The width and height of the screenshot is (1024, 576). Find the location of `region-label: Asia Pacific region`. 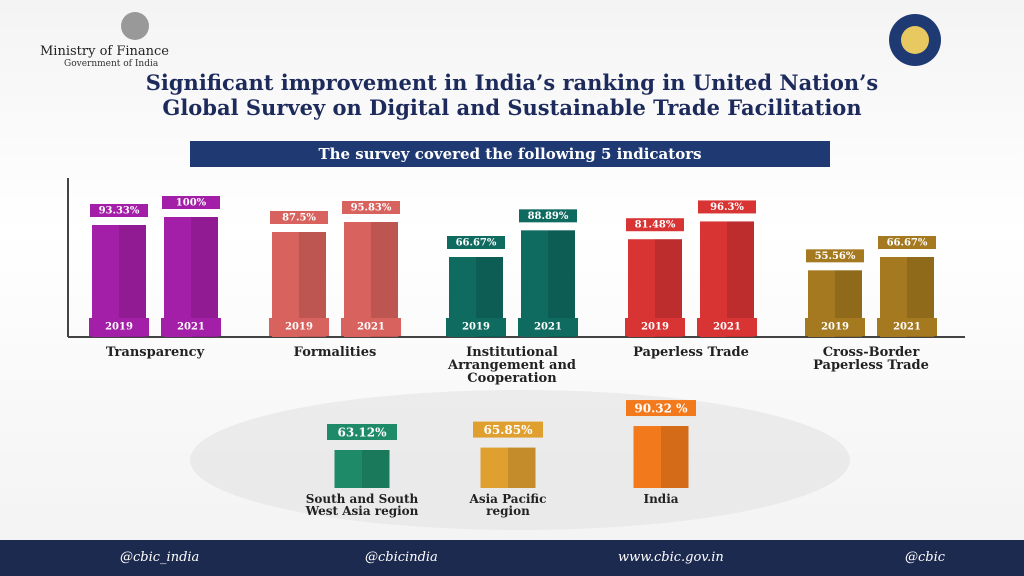

region-label: Asia Pacific region is located at coordinates (508, 505).